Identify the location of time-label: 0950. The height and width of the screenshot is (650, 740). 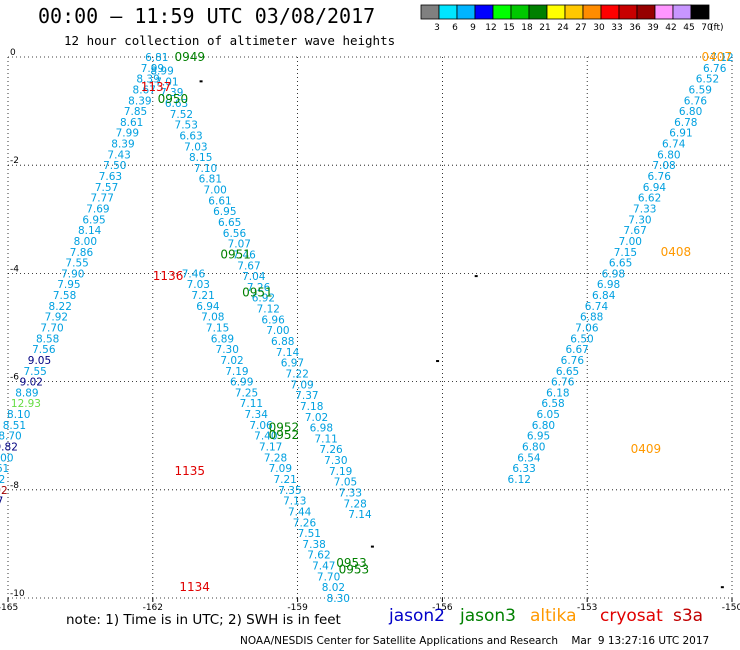
(173, 99).